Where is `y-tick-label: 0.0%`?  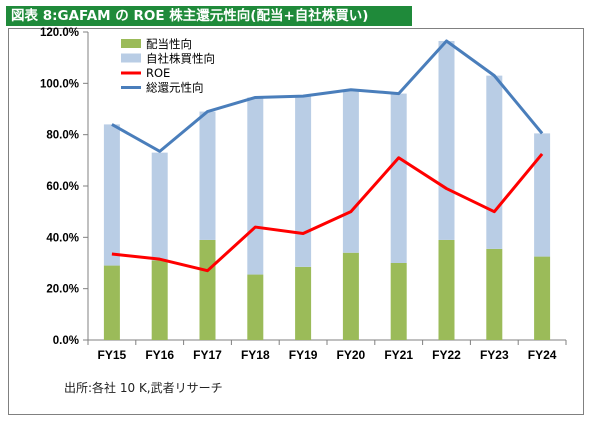 y-tick-label: 0.0% is located at coordinates (66, 341).